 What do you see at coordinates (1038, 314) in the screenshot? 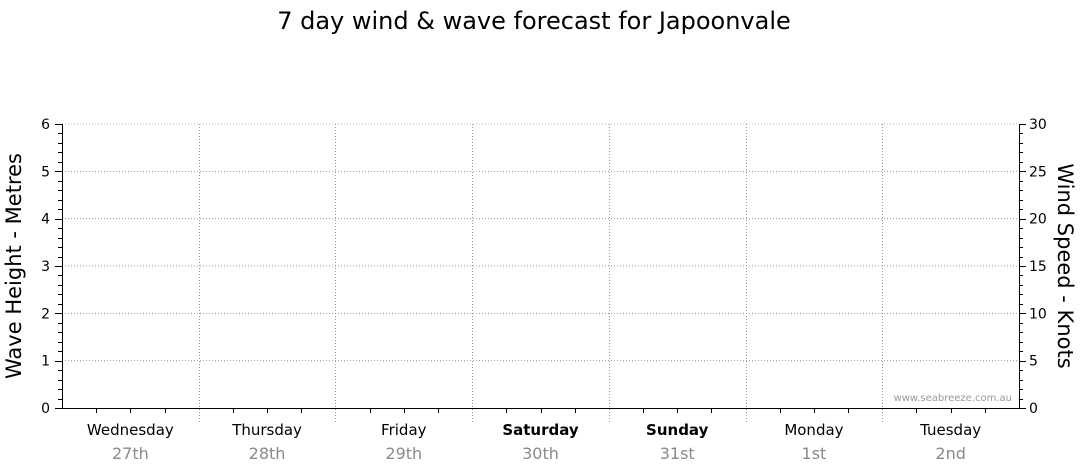
I see `right-tick-label: 10` at bounding box center [1038, 314].